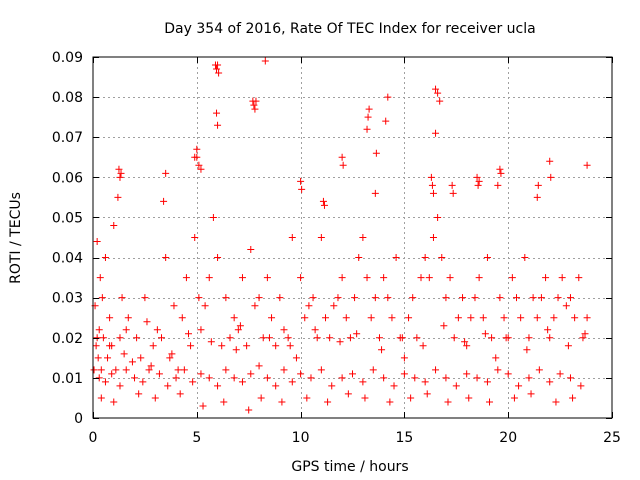 The image size is (640, 480). I want to click on x-tick-label: 15, so click(404, 438).